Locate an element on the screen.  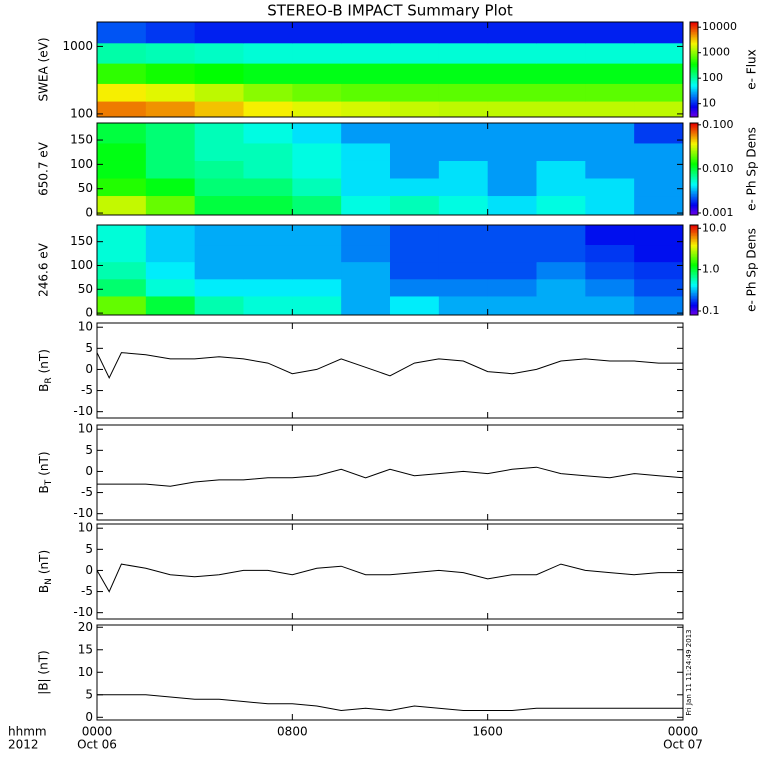
x-date-label: Oct 06 is located at coordinates (97, 745).